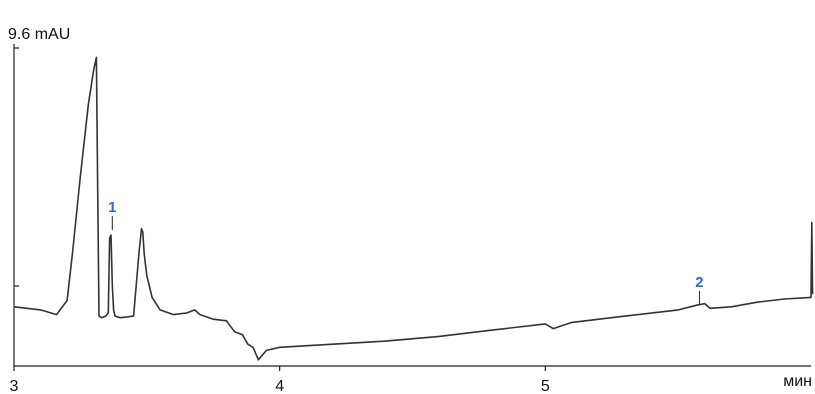  I want to click on x-axis-ticks: 3 4 5, so click(280, 380).